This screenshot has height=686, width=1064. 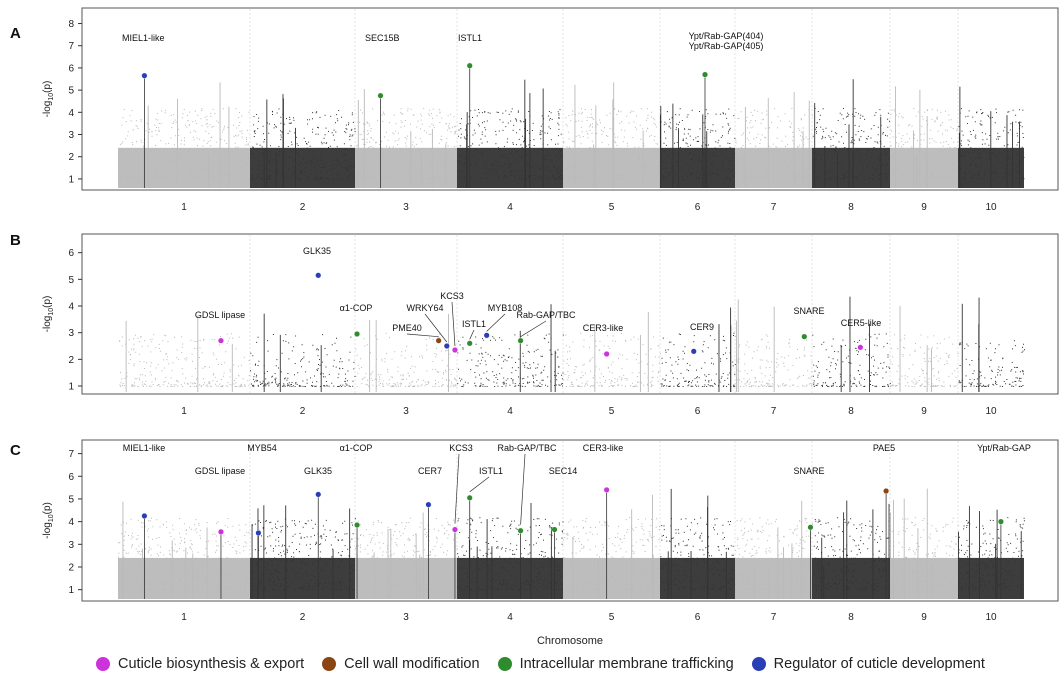 I want to click on gene-label: CER5-like, so click(x=861, y=323).